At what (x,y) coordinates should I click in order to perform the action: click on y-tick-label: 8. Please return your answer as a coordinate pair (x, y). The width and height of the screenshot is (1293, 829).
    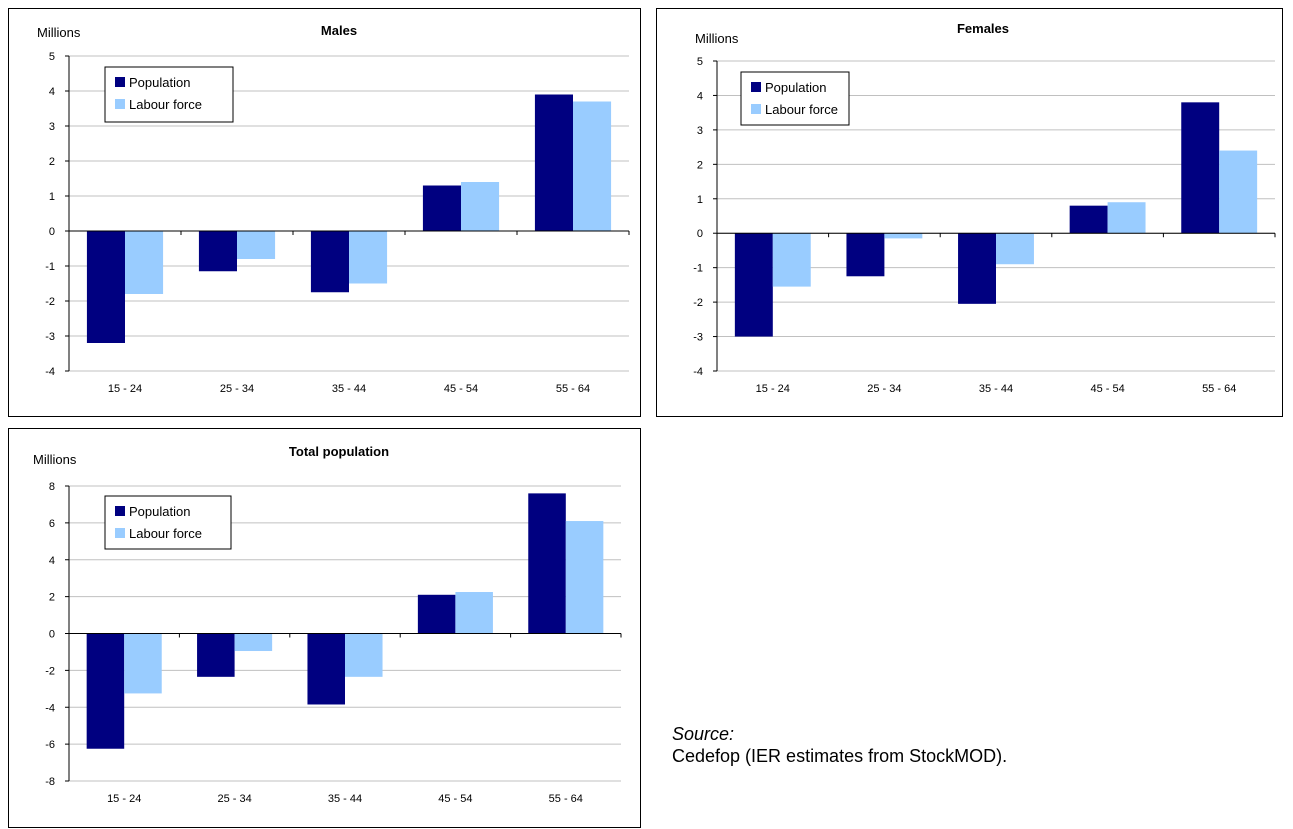
    Looking at the image, I should click on (52, 487).